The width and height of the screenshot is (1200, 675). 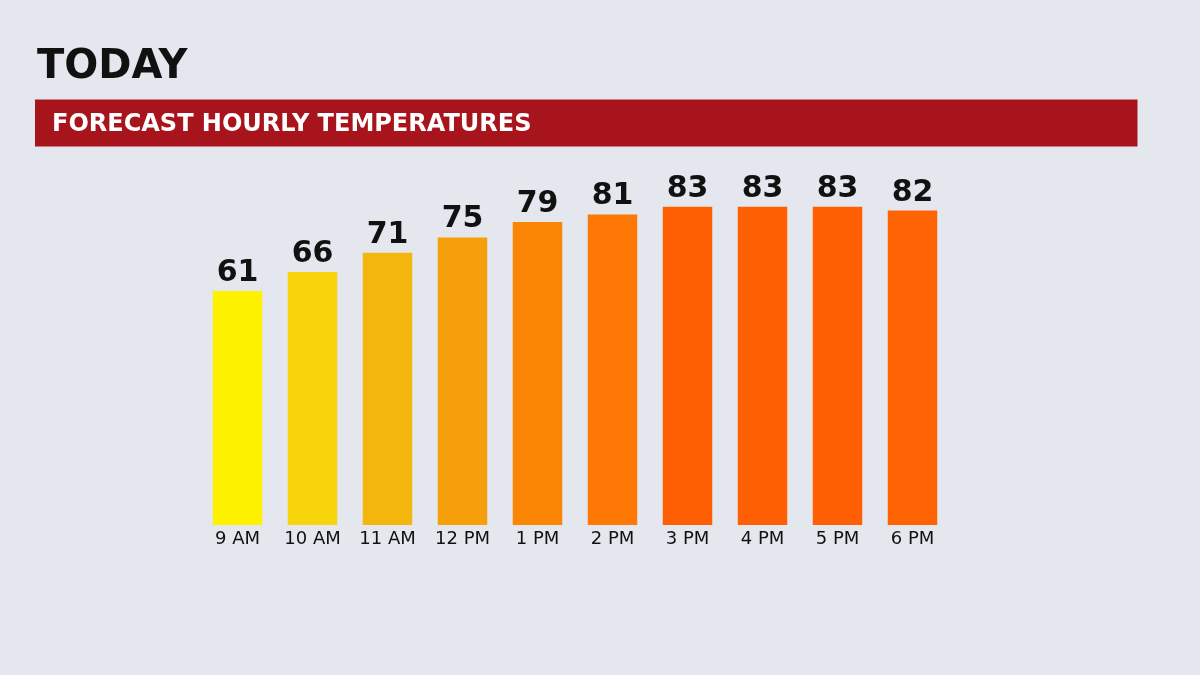 I want to click on x-tick-label: 3 PM, so click(x=687, y=537).